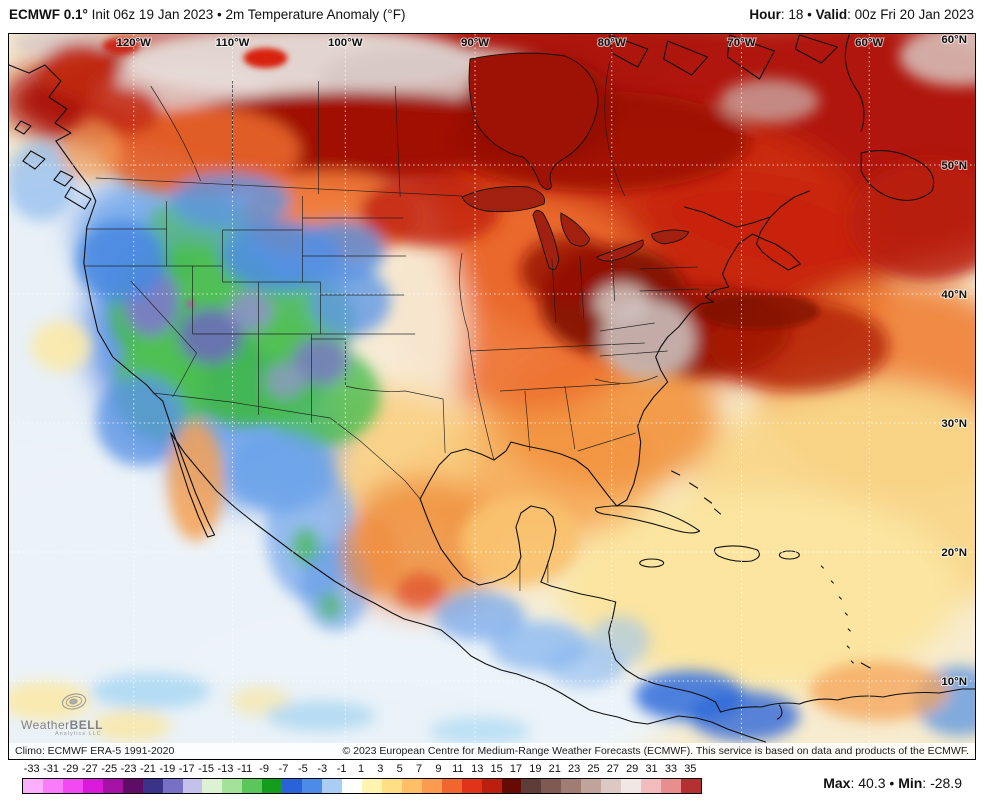  Describe the element at coordinates (128, 769) in the screenshot. I see `colorbar-tick: -23` at that location.